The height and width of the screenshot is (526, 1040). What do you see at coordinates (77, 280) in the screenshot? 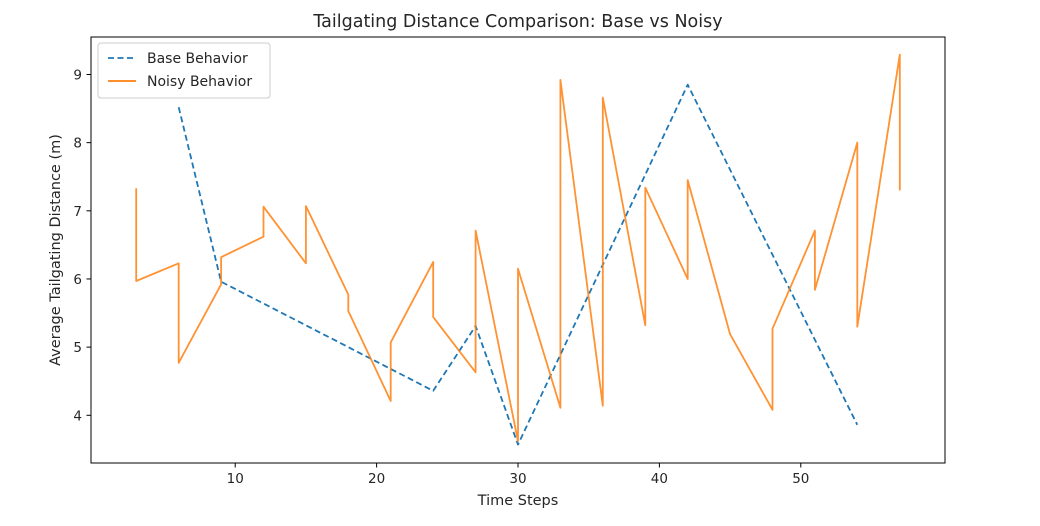
I see `y-tick-label: 6` at bounding box center [77, 280].